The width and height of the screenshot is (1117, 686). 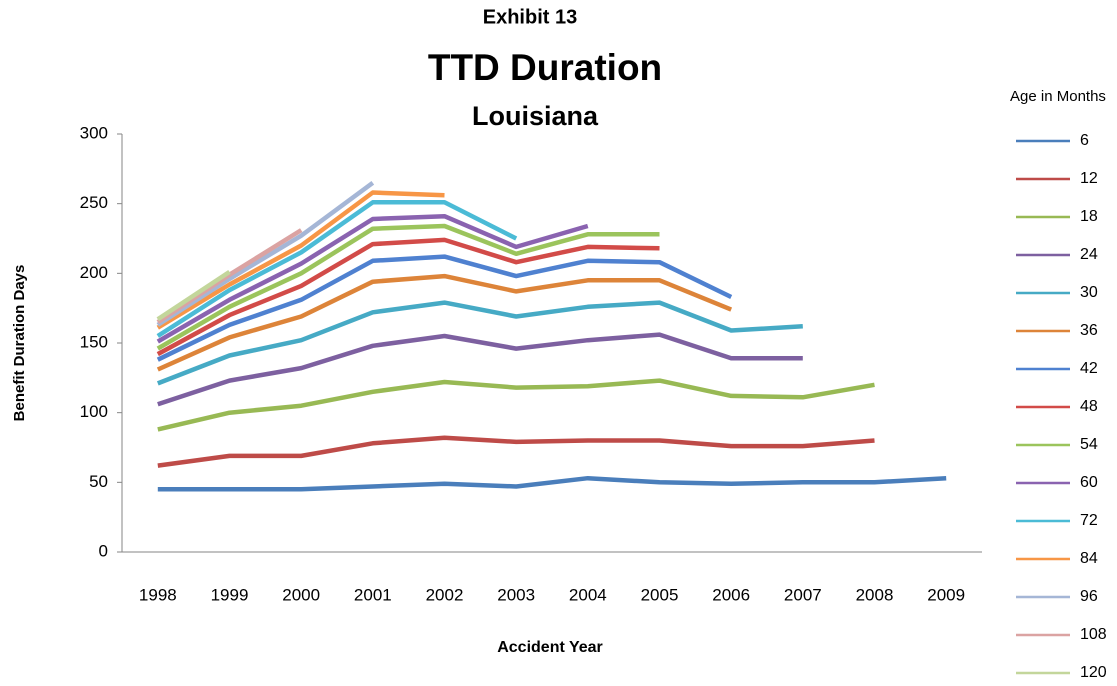 I want to click on x-tick-label: 2008, so click(x=875, y=594).